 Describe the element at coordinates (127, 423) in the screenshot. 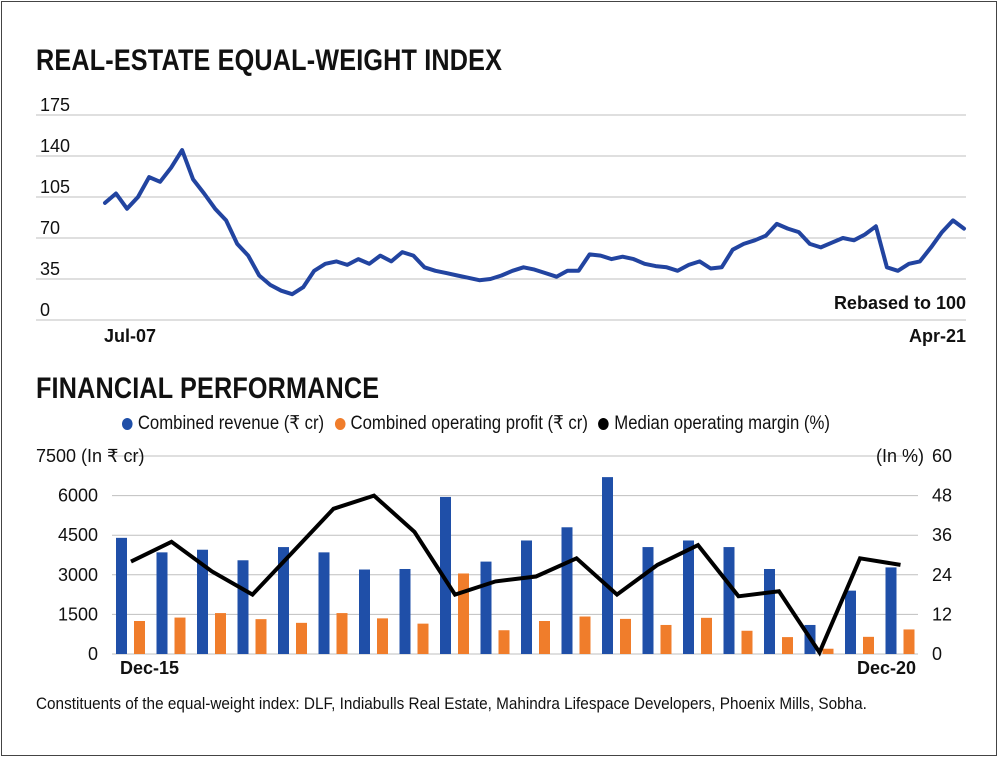

I see `revenue-swatch-icon` at that location.